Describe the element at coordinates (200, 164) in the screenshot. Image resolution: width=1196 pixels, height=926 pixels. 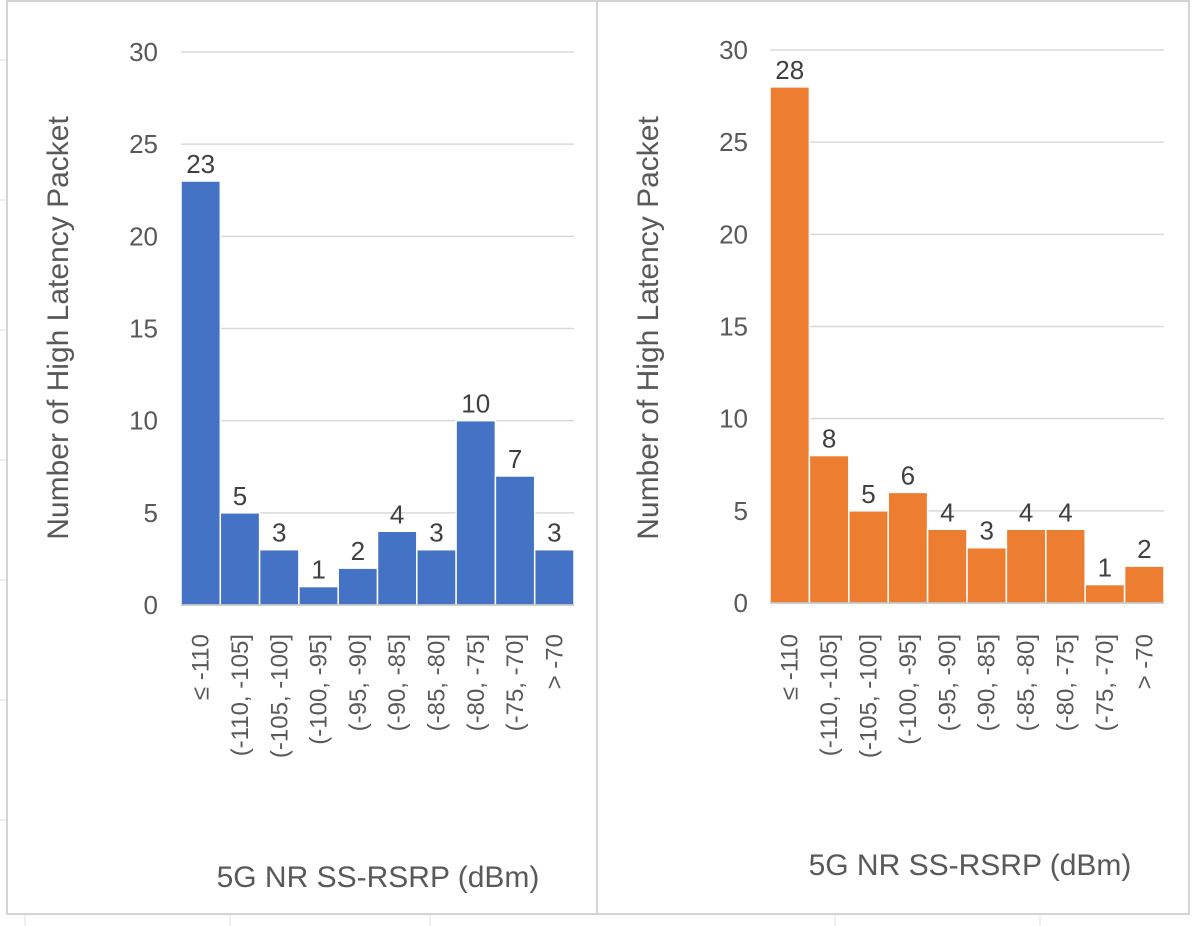
I see `data-label: 23` at that location.